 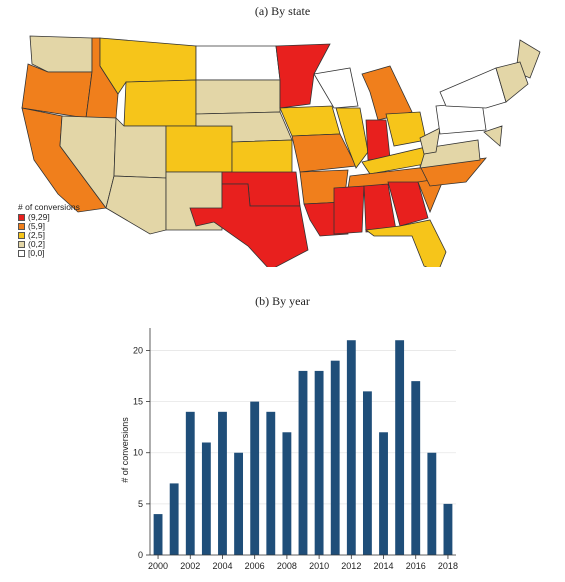 I want to click on legend-item: (5,9], so click(x=49, y=226).